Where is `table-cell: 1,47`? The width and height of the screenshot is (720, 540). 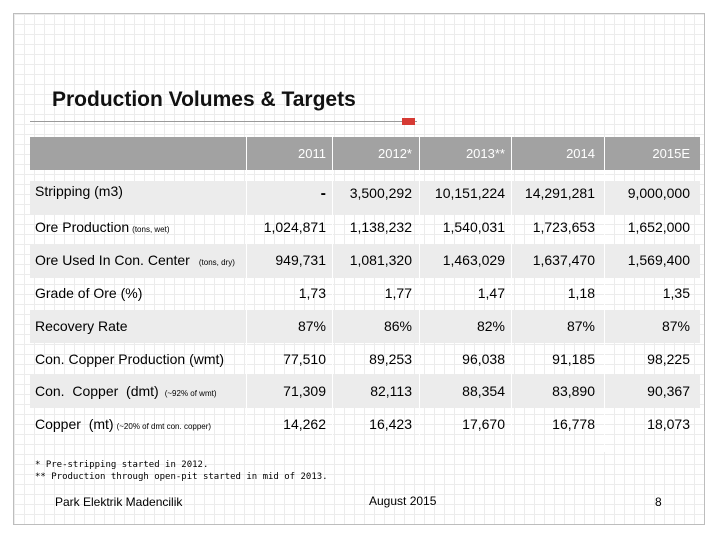
table-cell: 1,47 is located at coordinates (491, 293).